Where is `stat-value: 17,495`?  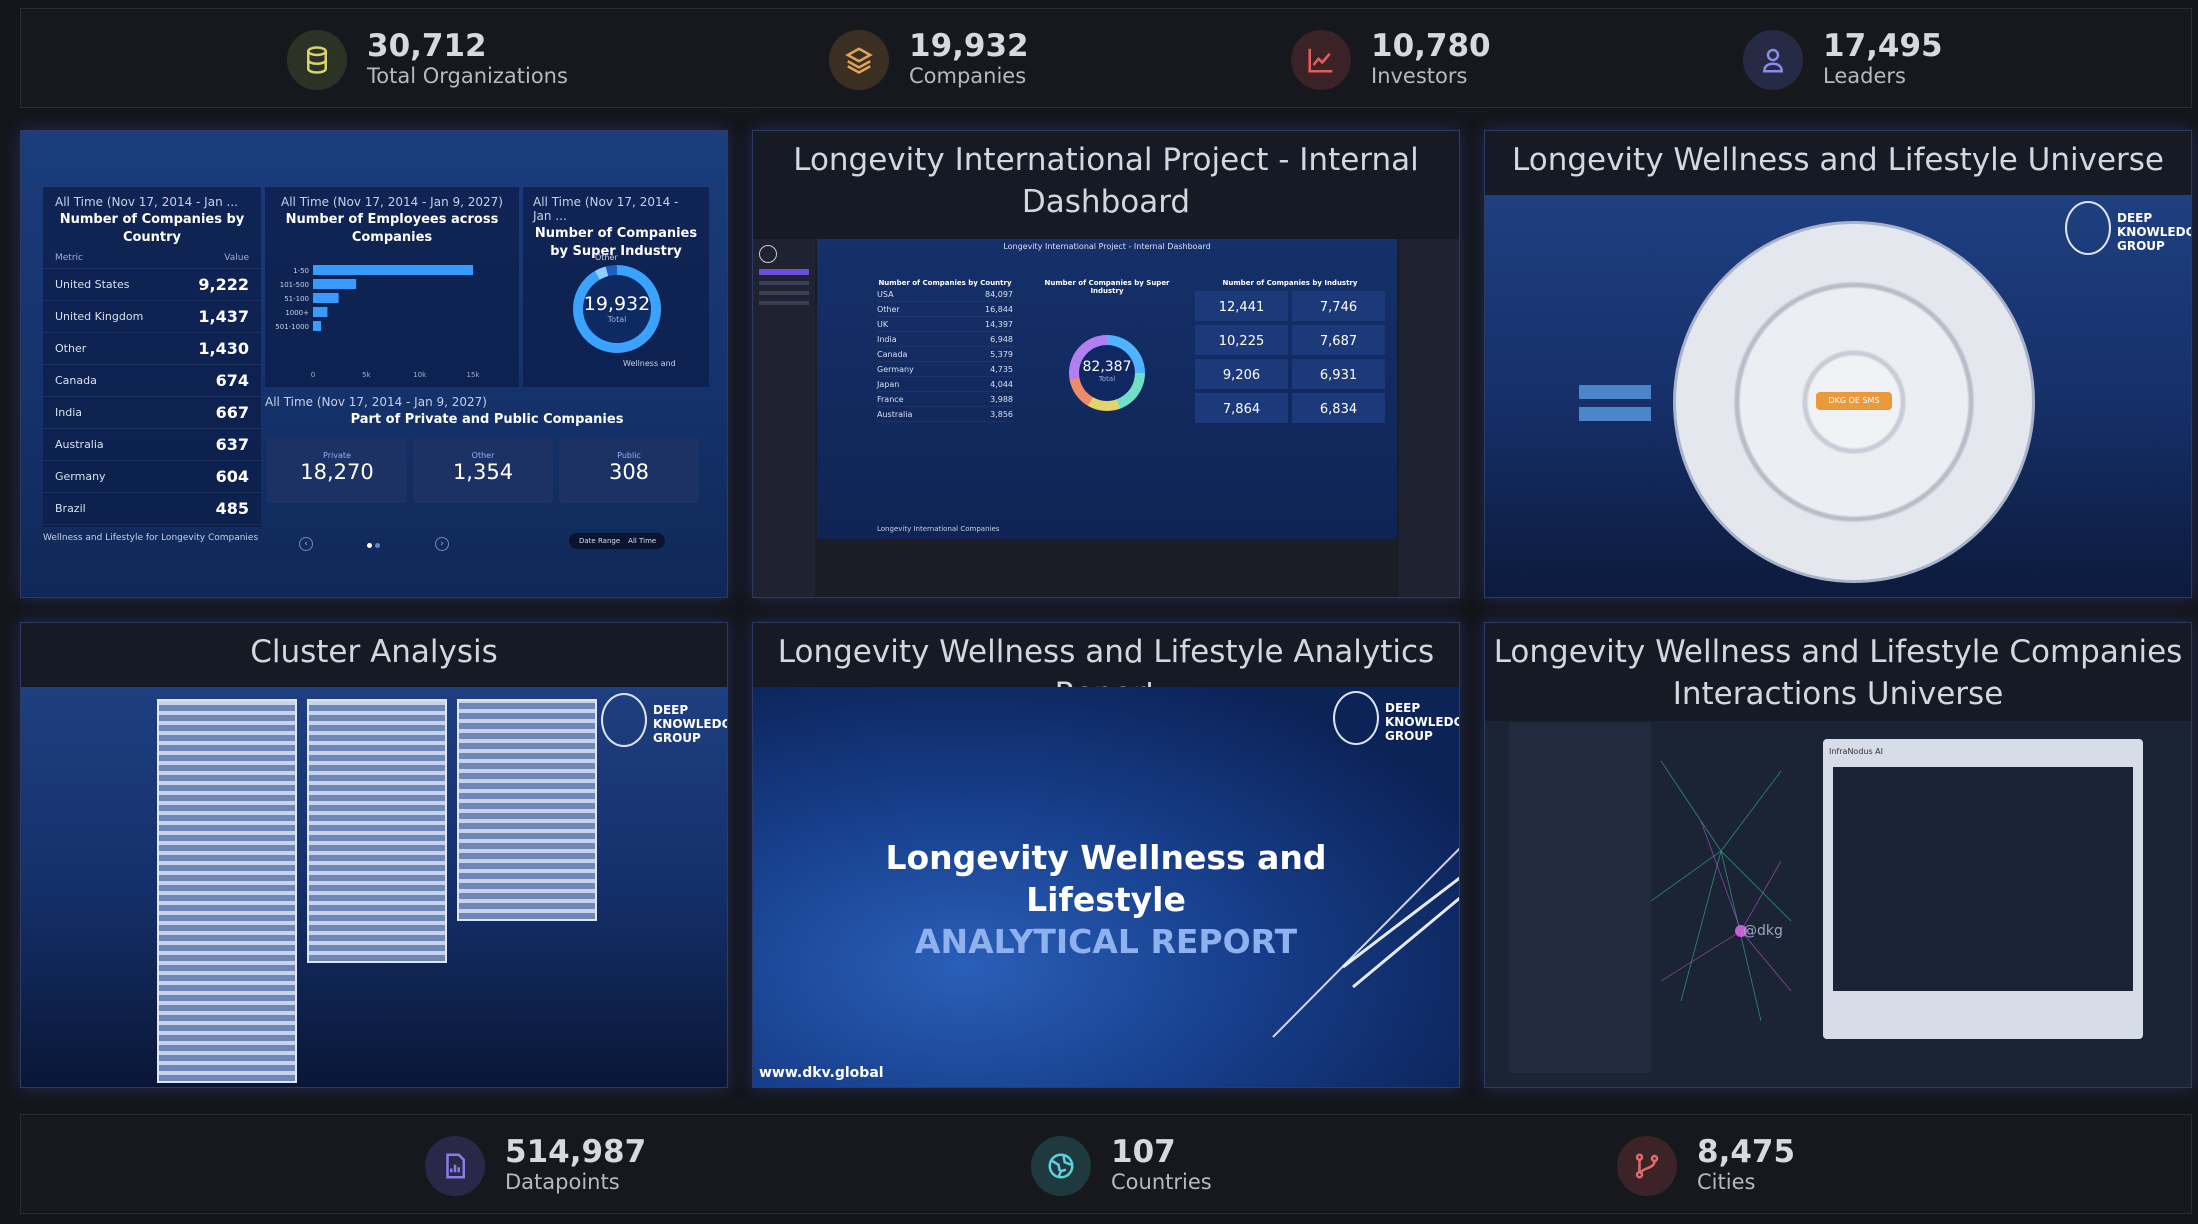 stat-value: 17,495 is located at coordinates (1883, 46).